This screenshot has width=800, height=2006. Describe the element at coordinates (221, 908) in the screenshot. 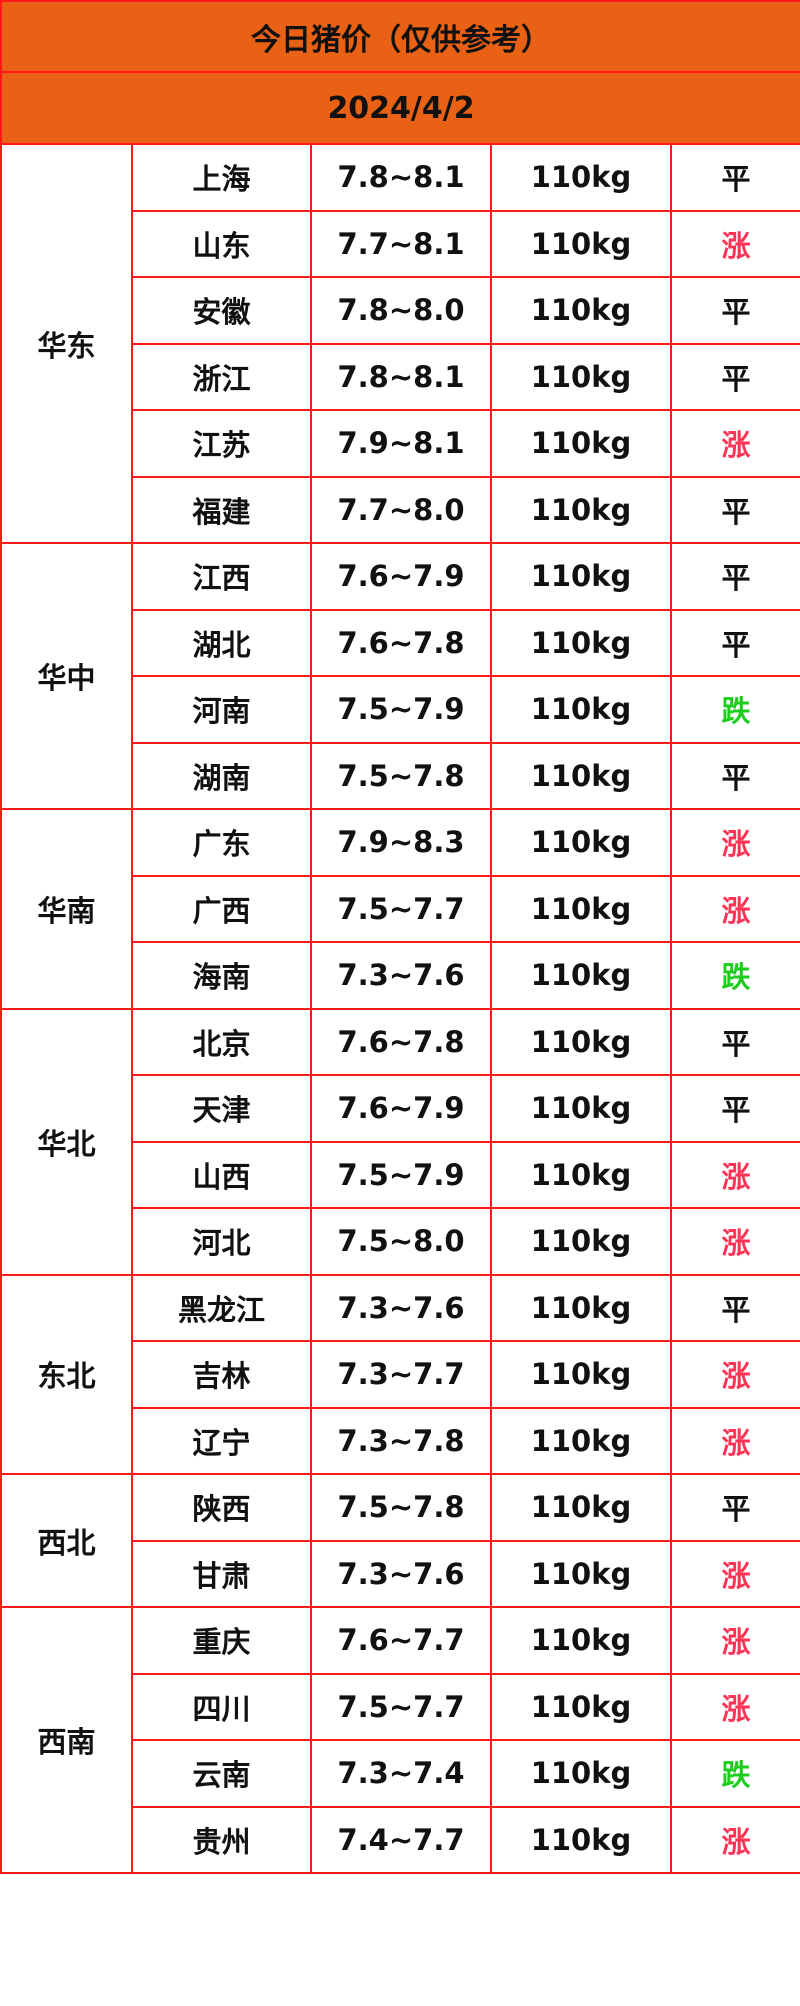

I see `province-cell: 广西` at that location.